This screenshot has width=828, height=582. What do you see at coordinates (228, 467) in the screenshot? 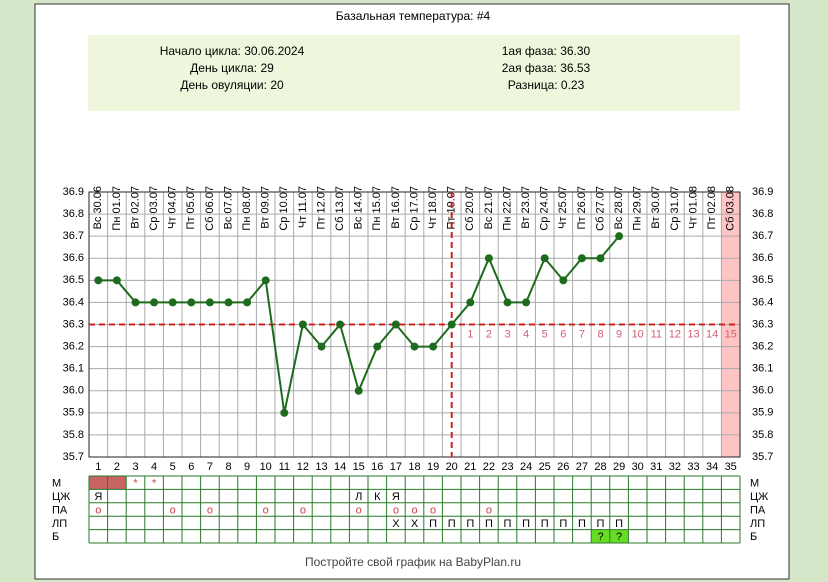
I see `day-number: 8` at bounding box center [228, 467].